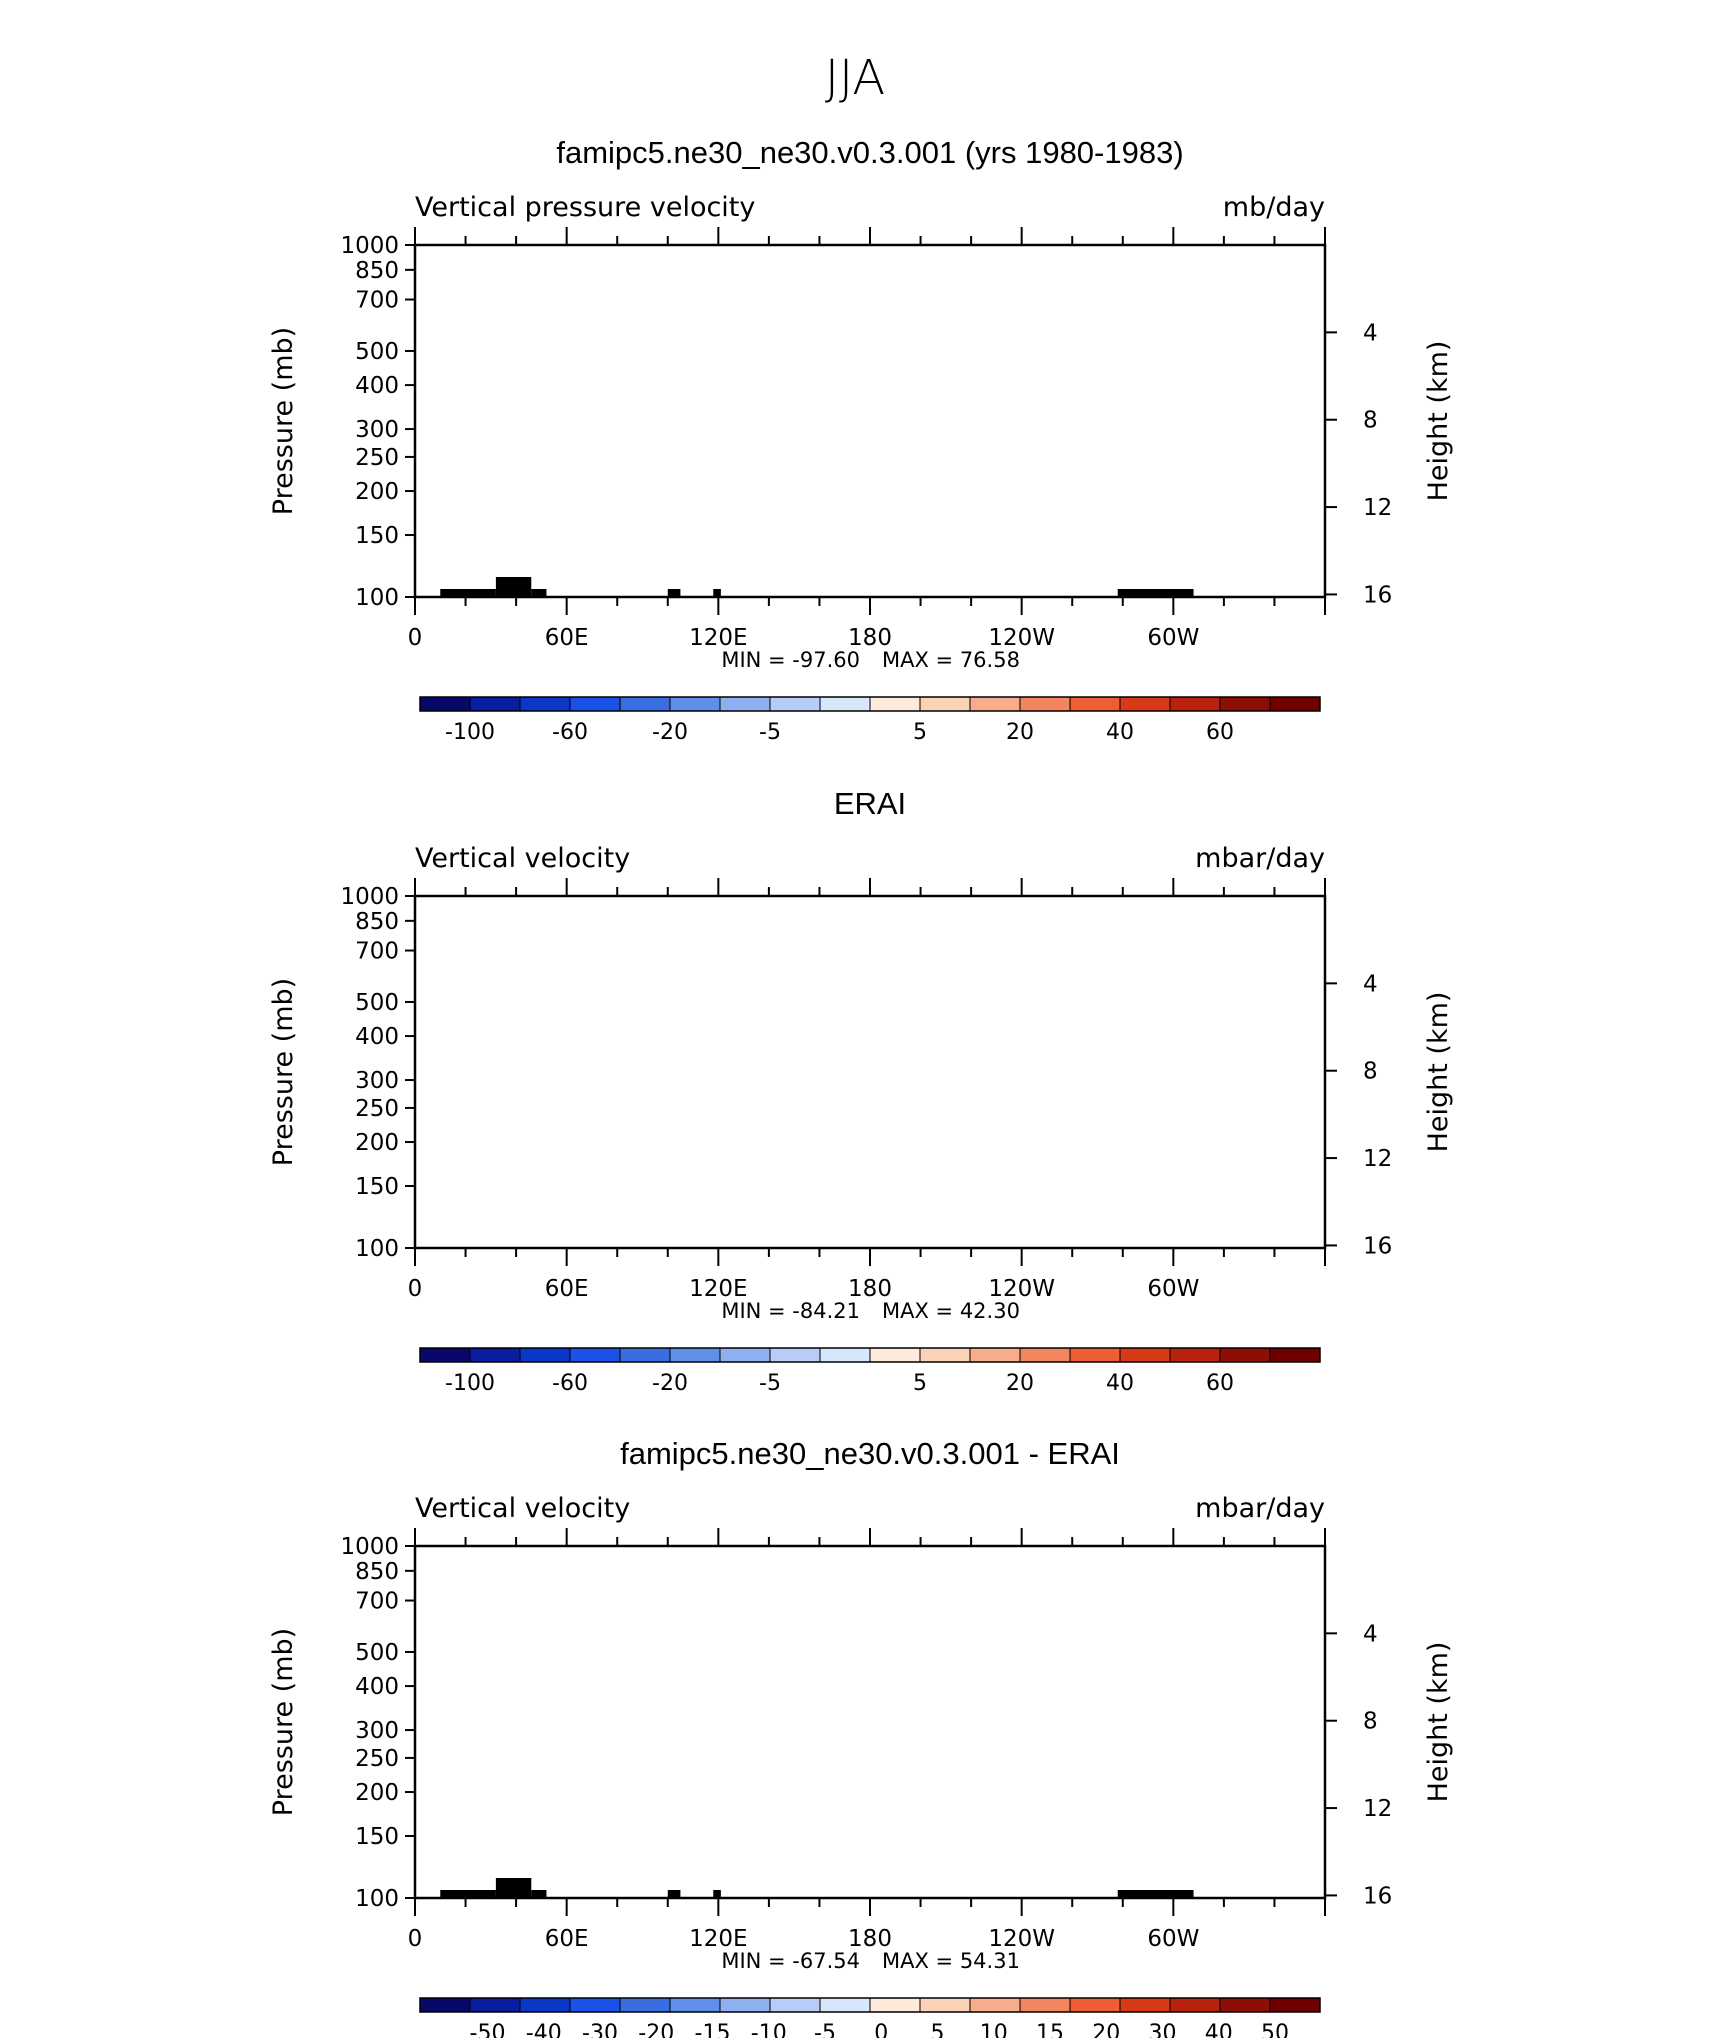 The image size is (1710, 2043). I want to click on figure-title: JJA, so click(855, 78).